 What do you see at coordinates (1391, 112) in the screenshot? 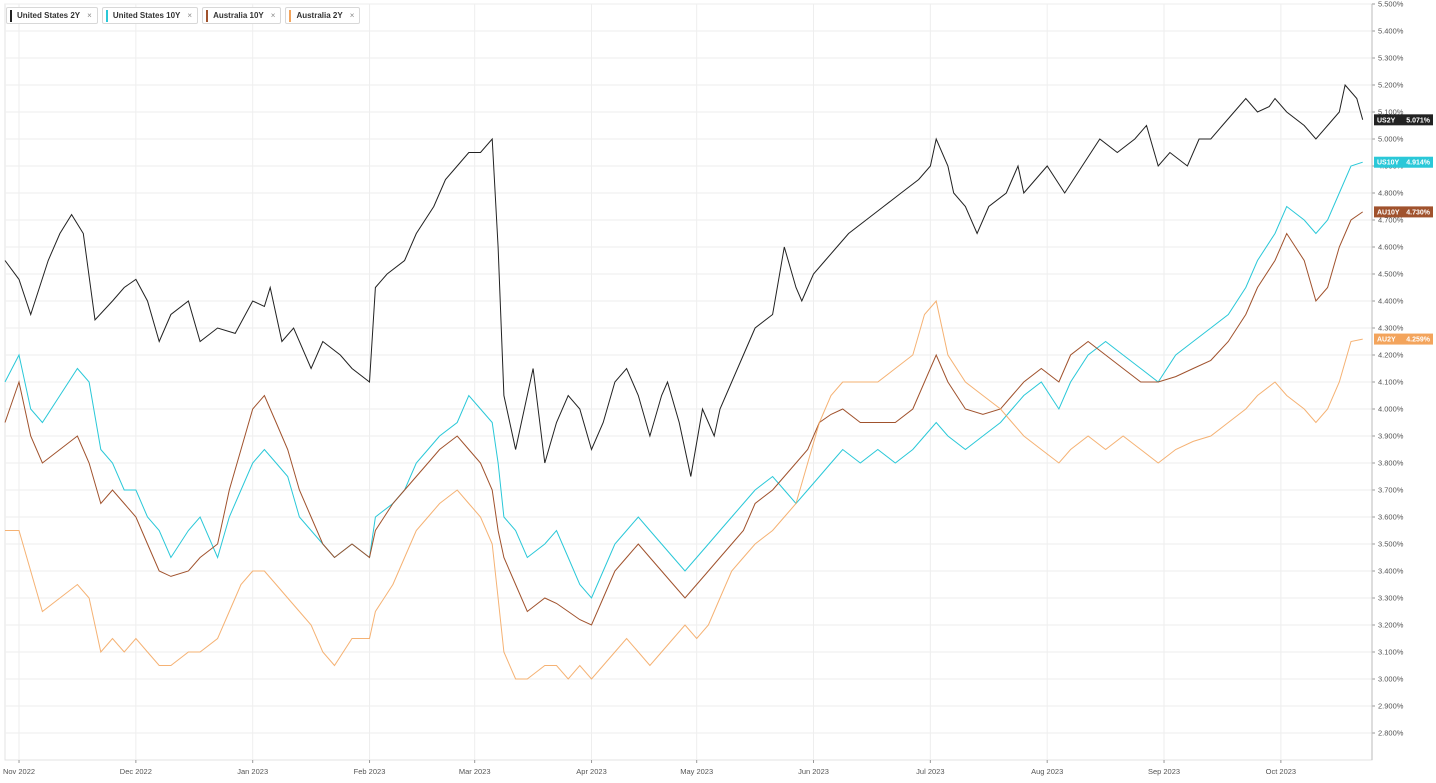
I see `y-tick-label: 5.100%` at bounding box center [1391, 112].